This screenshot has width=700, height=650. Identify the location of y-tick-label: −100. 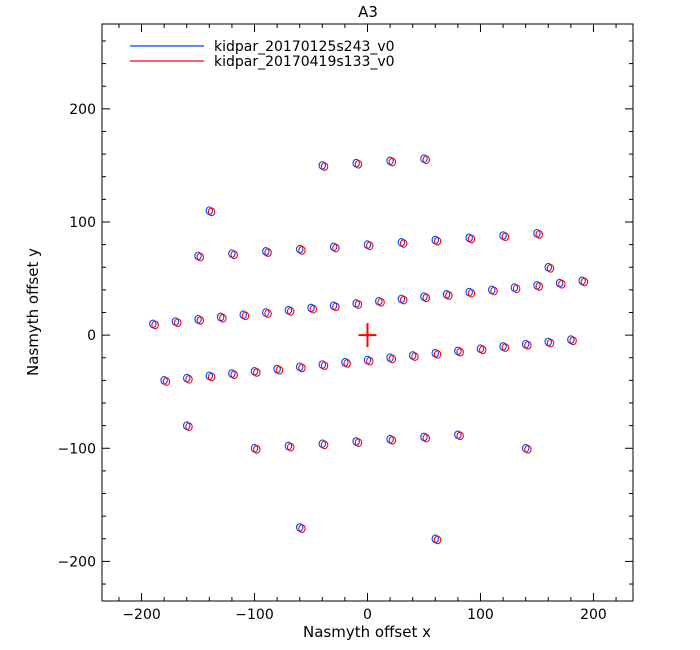
(77, 449).